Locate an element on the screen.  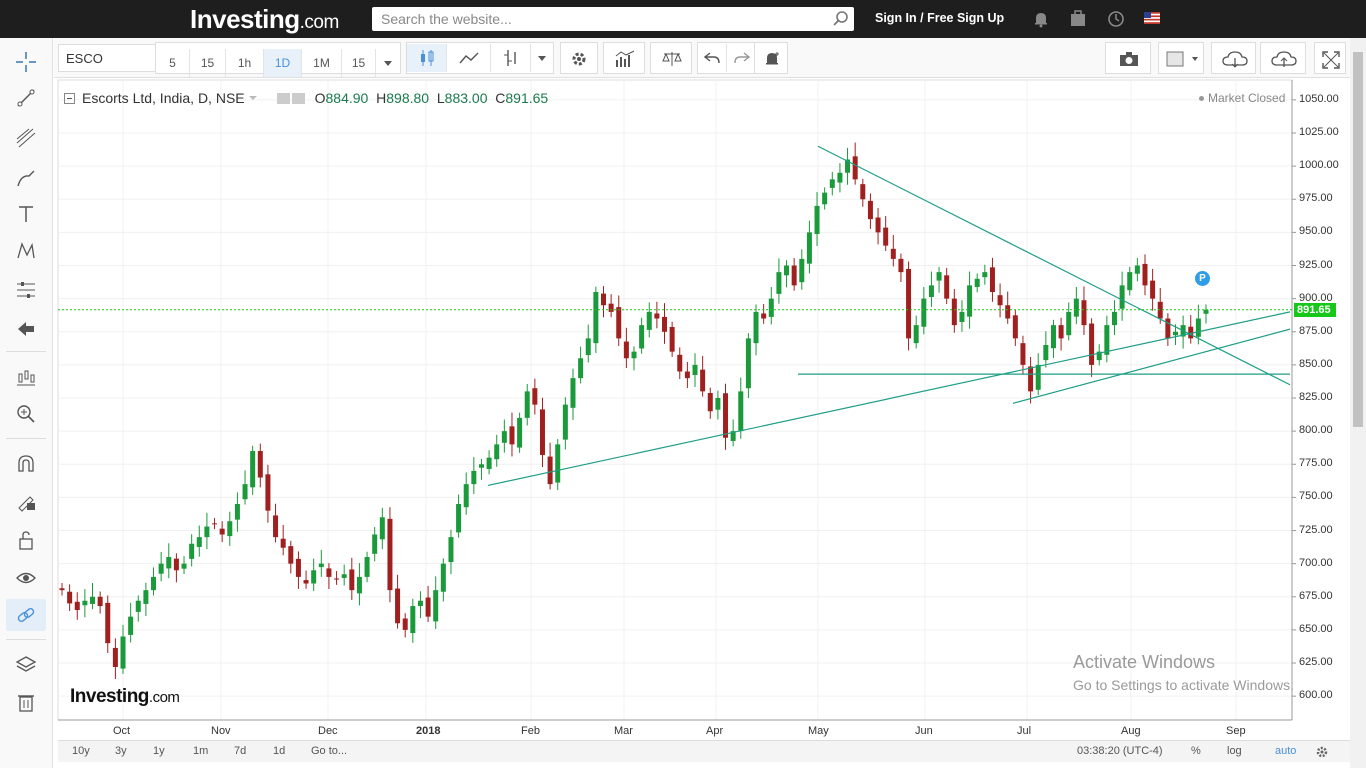
bars-icon is located at coordinates (511, 58).